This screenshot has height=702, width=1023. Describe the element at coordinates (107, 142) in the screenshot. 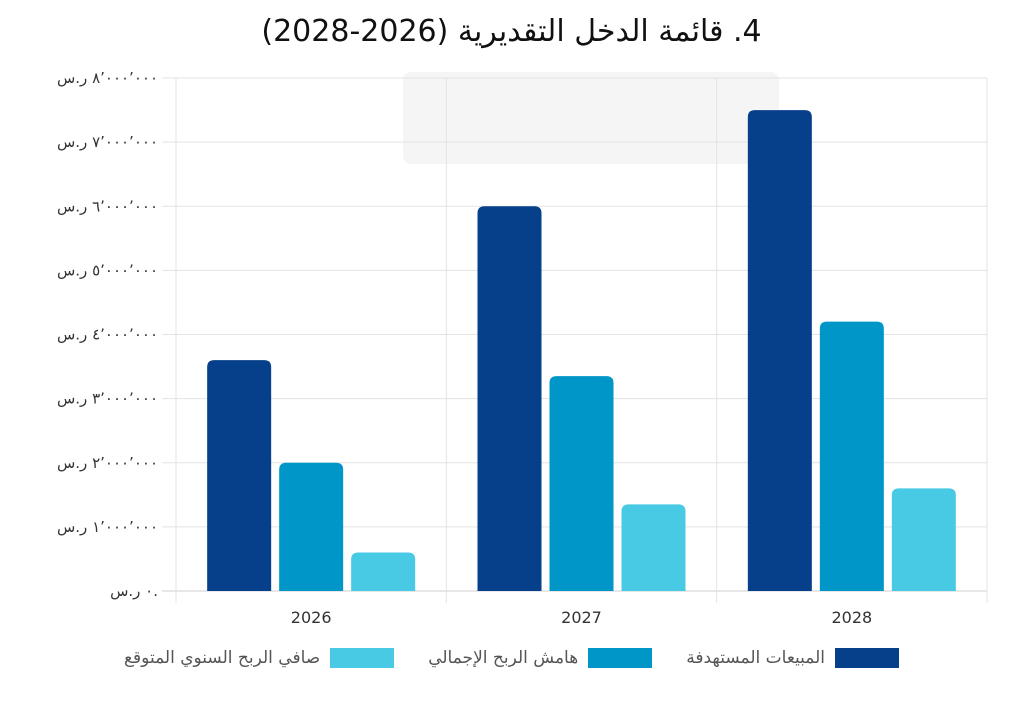

I see `y-tick-label: ٧٬٠٠٠٬٠٠٠ ر.س` at that location.